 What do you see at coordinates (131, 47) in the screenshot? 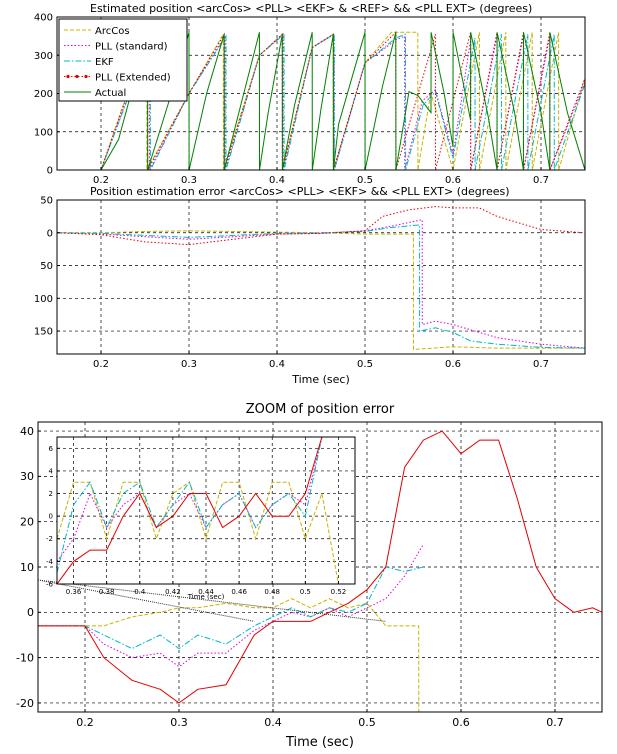
I see `legend-entry: PLL (standard)` at bounding box center [131, 47].